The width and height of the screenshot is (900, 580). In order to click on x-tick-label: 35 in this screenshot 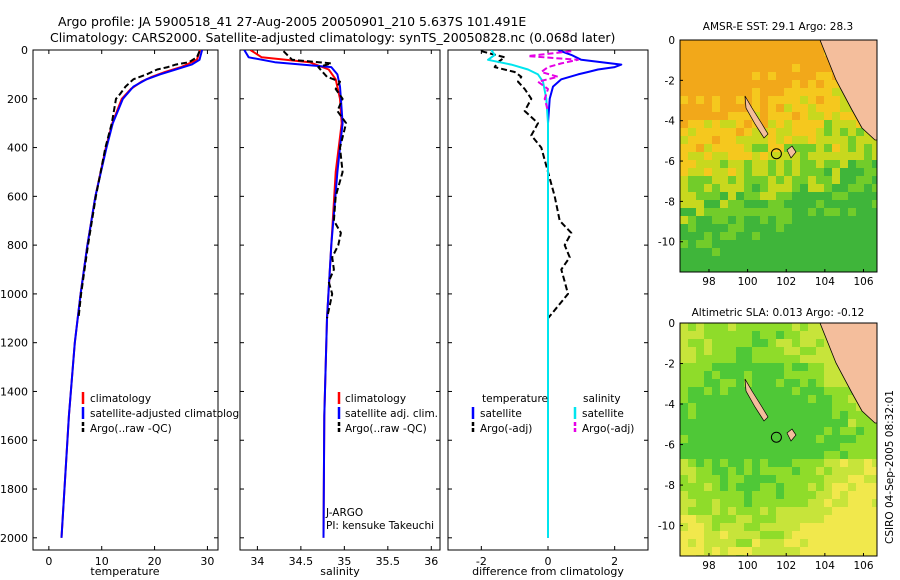, I will do `click(344, 561)`.